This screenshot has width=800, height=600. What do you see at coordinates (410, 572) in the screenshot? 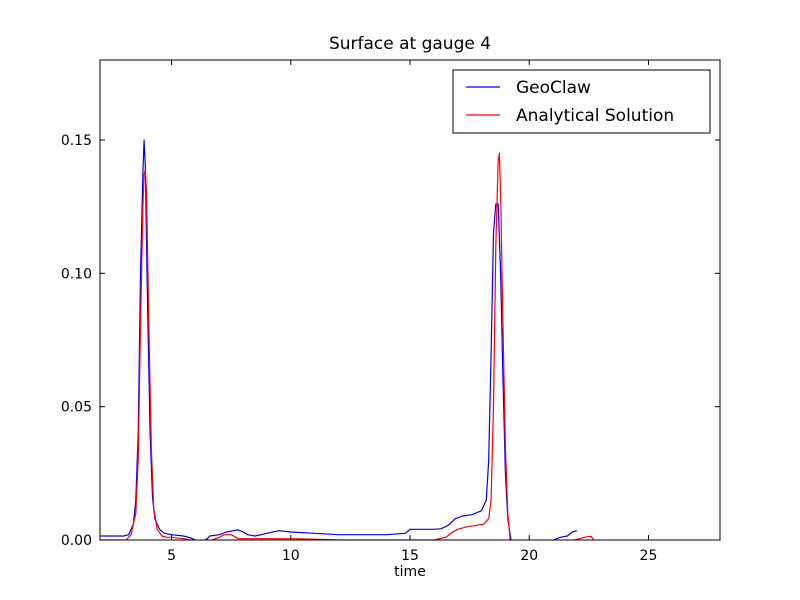
I see `x-axis-label: time` at bounding box center [410, 572].